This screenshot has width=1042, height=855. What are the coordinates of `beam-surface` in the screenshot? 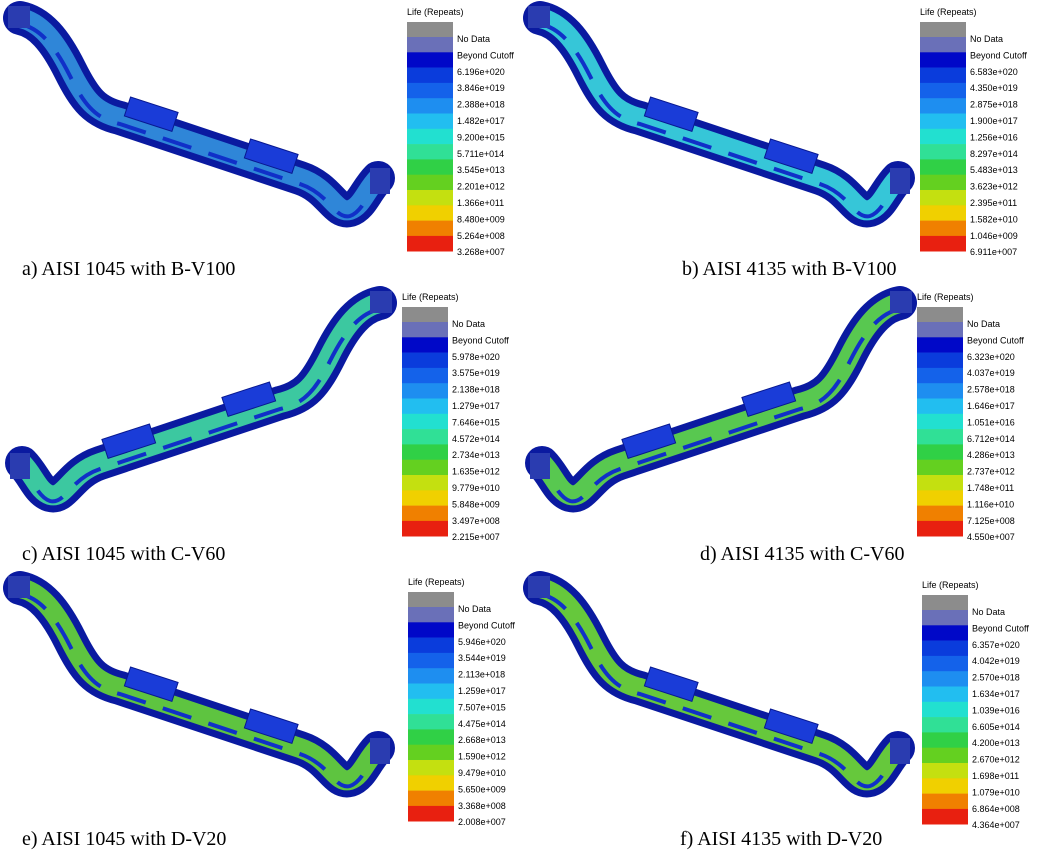 It's located at (721, 399).